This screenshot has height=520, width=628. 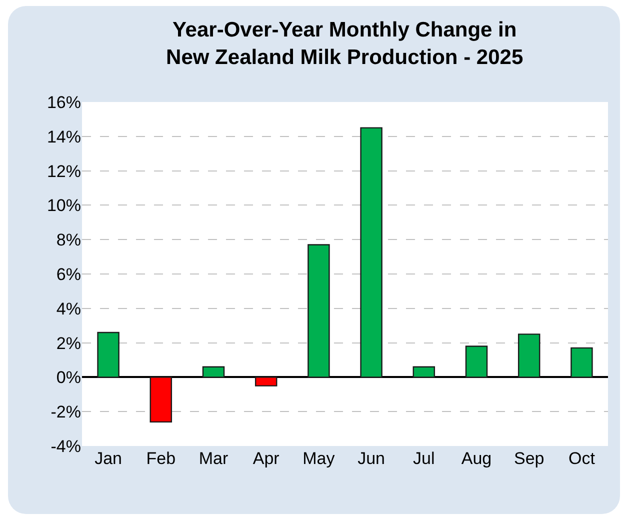 I want to click on x-tick-label: Aug, so click(x=476, y=458).